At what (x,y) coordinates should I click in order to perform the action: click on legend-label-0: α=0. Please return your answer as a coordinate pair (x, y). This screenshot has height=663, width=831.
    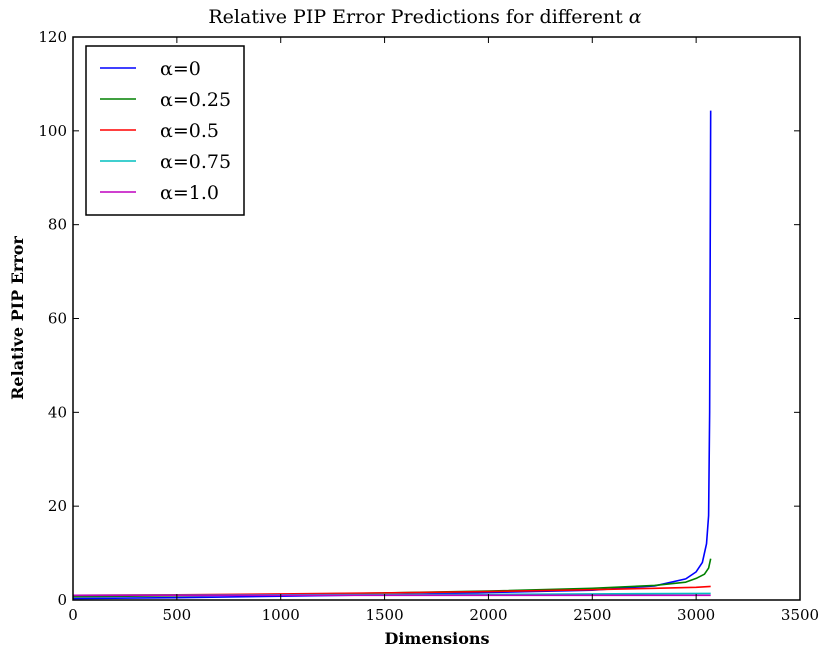
    Looking at the image, I should click on (180, 69).